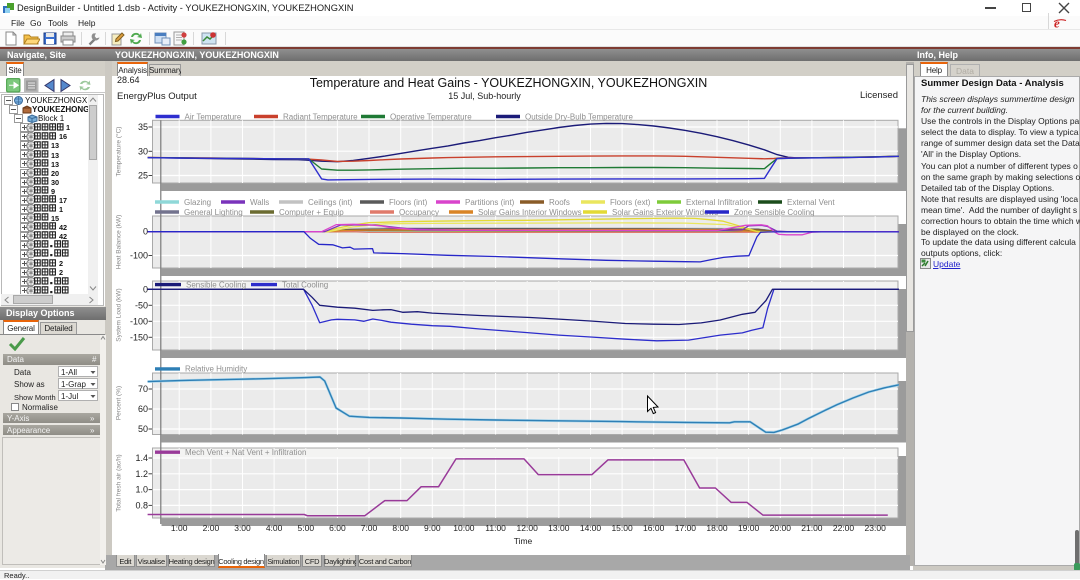 This screenshot has width=1080, height=580. I want to click on svg-text: Sensible Cooling, so click(216, 284).